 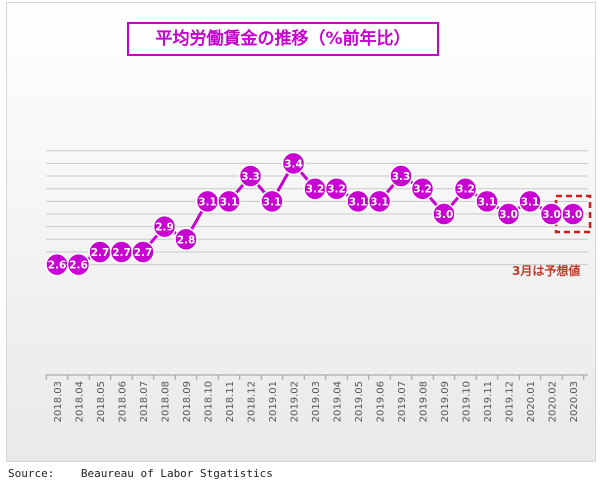 What do you see at coordinates (209, 401) in the screenshot?
I see `x-tick-label: 2018.10` at bounding box center [209, 401].